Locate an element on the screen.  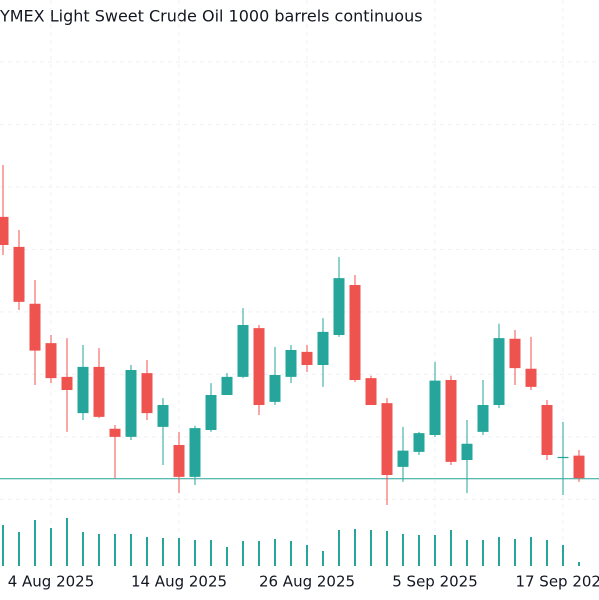
x-tick-label: 14 Aug 2025 is located at coordinates (179, 582).